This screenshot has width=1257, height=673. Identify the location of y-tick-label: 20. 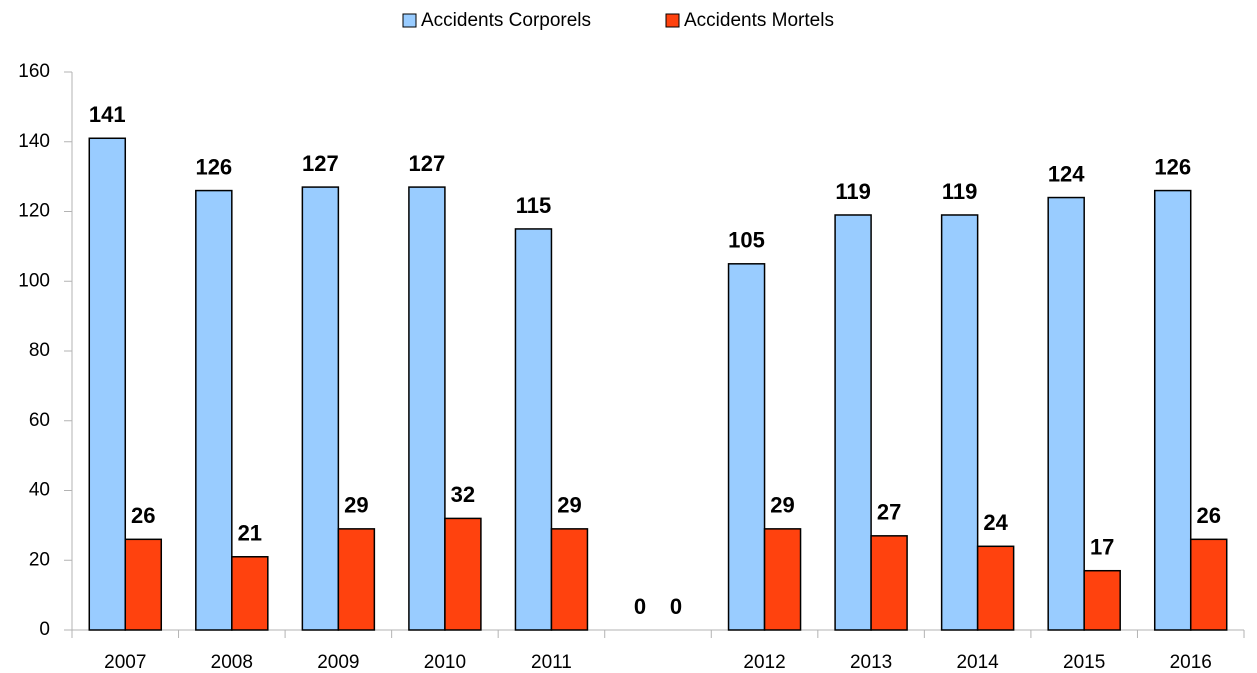
(39, 559).